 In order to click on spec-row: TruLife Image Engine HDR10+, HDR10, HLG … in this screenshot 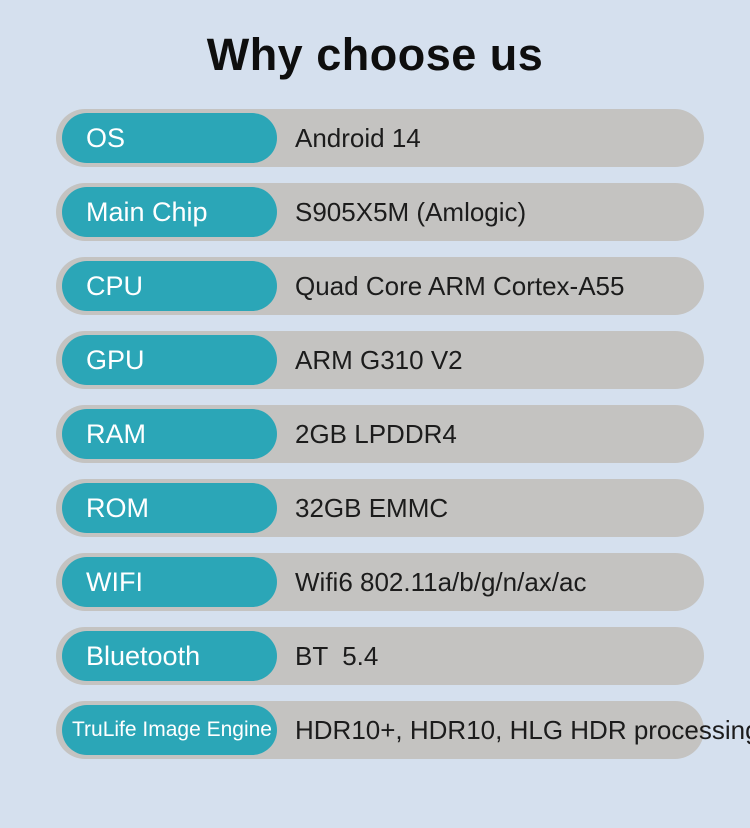, I will do `click(403, 730)`.